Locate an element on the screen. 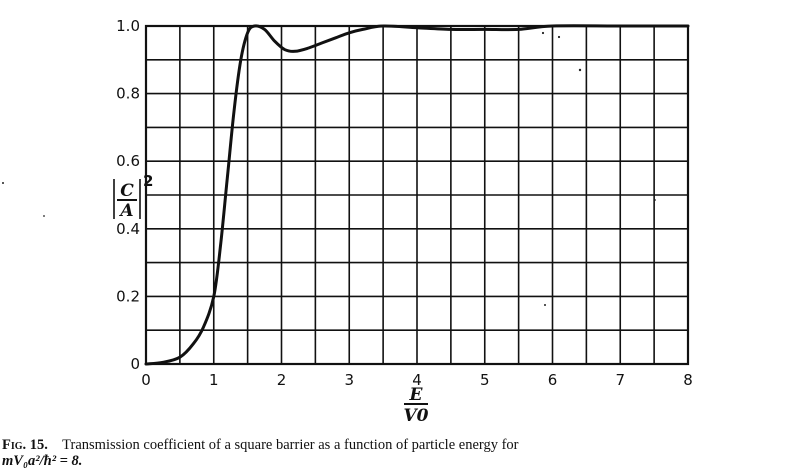  x-axis-ticks: 0 1 2 3 4 5 6 7 8 is located at coordinates (417, 380).